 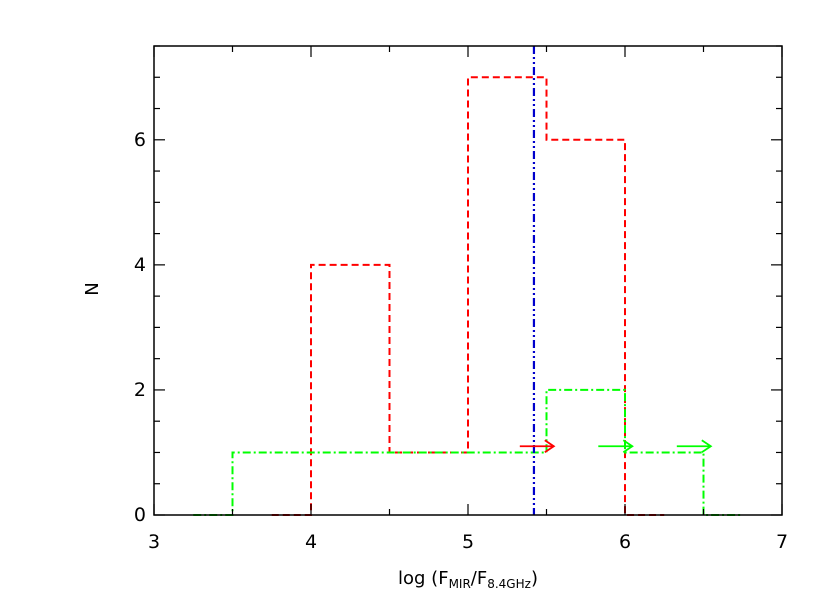 What do you see at coordinates (782, 542) in the screenshot?
I see `x-tick-label: 7` at bounding box center [782, 542].